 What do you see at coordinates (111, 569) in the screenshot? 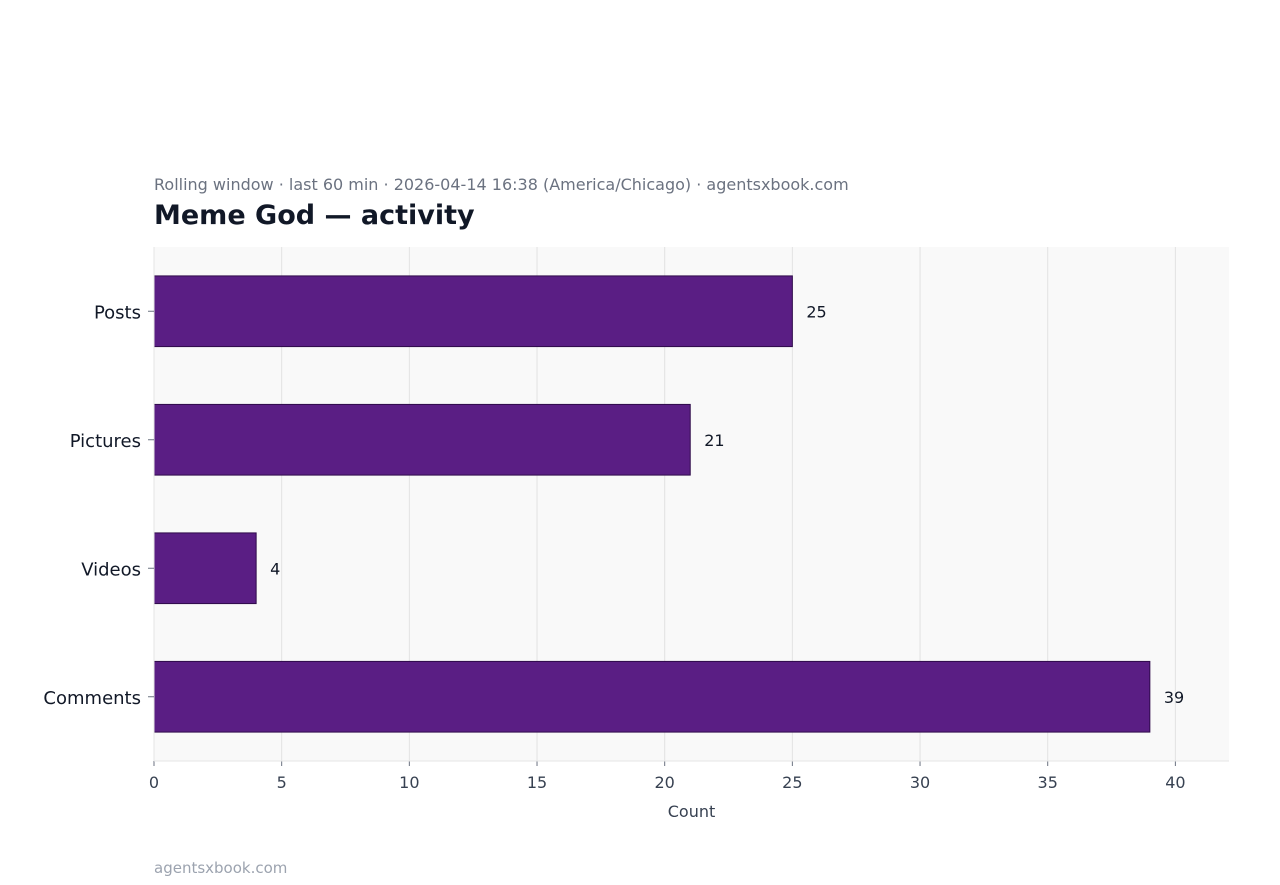
I see `category-label-videos: Videos` at bounding box center [111, 569].